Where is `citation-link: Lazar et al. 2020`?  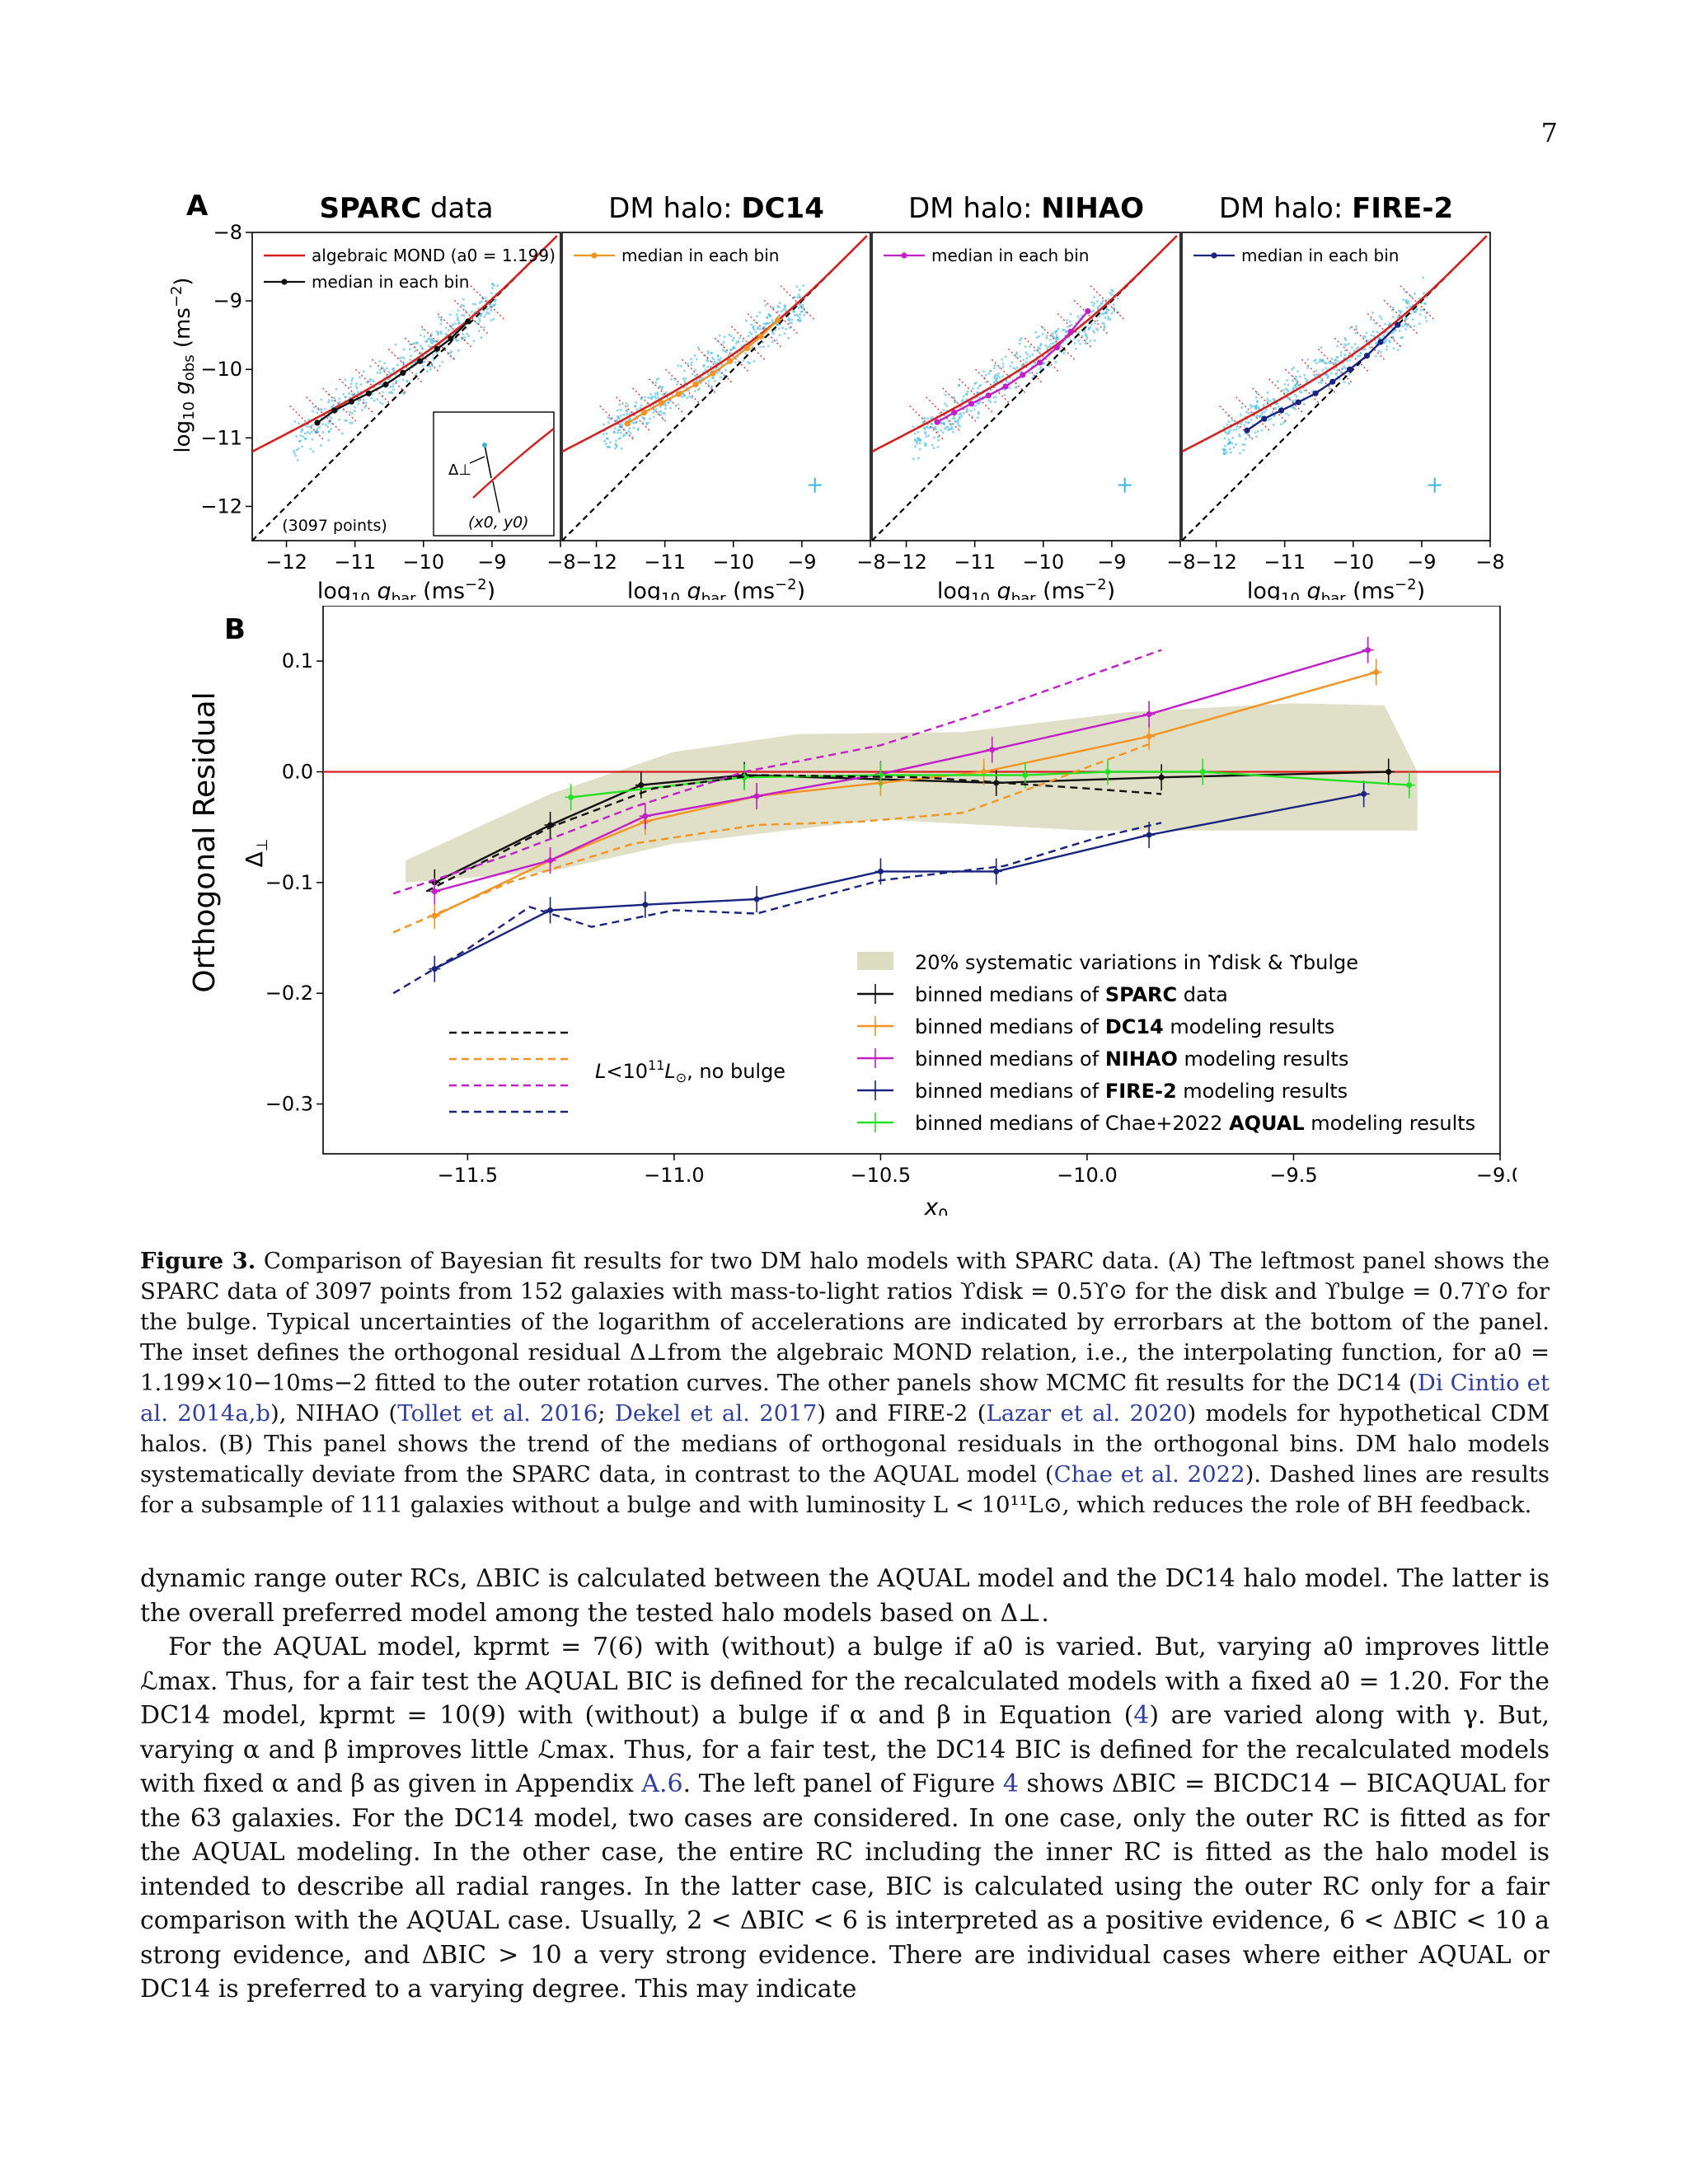 citation-link: Lazar et al. 2020 is located at coordinates (1087, 1413).